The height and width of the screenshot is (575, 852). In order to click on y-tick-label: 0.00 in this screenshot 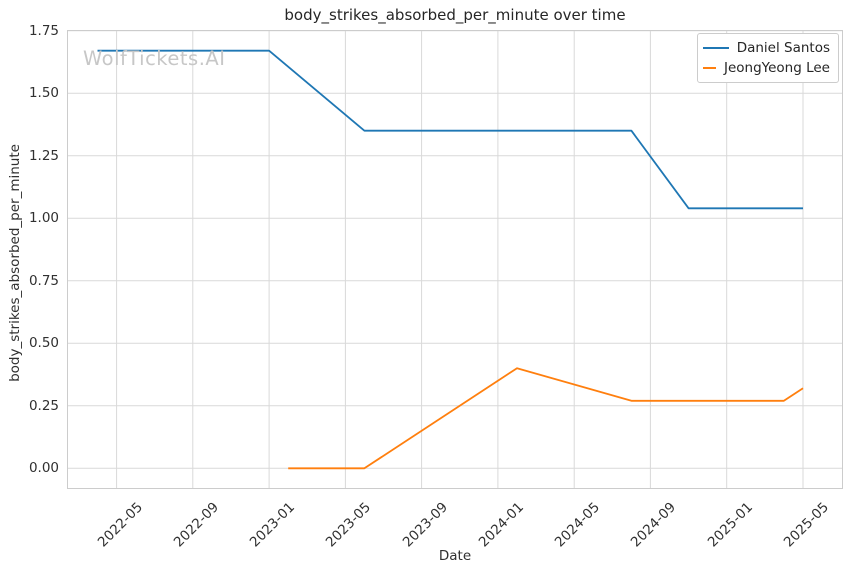, I will do `click(43, 468)`.